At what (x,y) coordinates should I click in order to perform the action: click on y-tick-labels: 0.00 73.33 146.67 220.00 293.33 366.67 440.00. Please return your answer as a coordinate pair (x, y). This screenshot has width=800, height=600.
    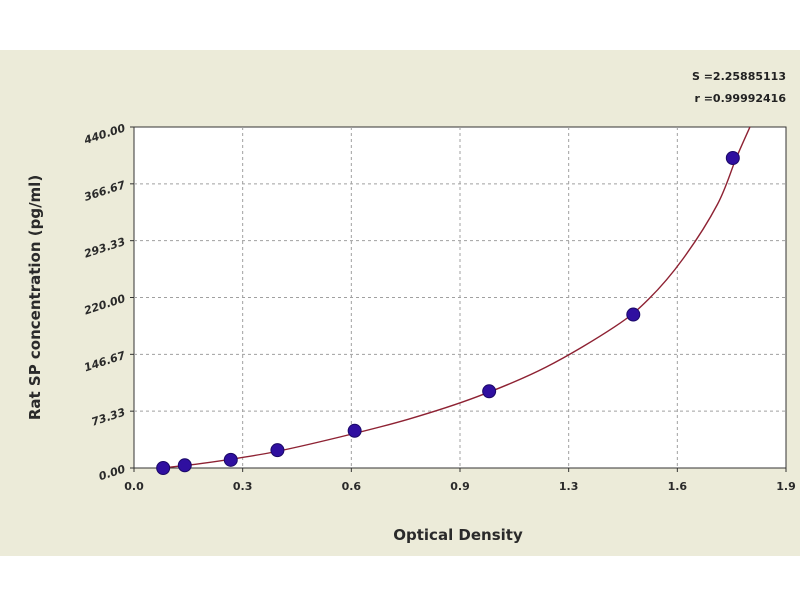
    Looking at the image, I should click on (108, 302).